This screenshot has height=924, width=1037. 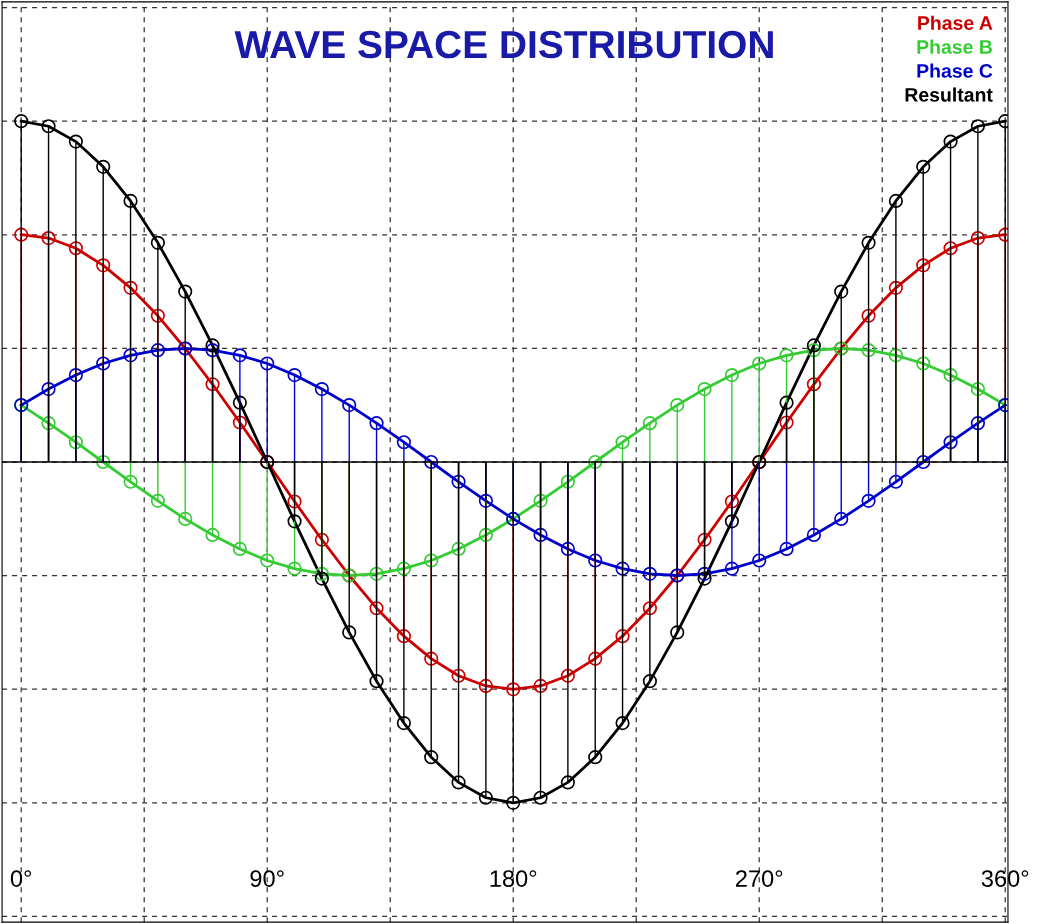 What do you see at coordinates (267, 878) in the screenshot?
I see `x-tick-label: 90°` at bounding box center [267, 878].